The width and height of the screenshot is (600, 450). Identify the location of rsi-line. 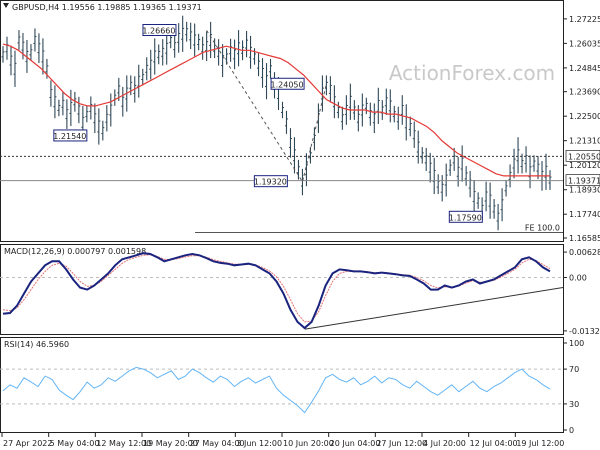
(276, 390).